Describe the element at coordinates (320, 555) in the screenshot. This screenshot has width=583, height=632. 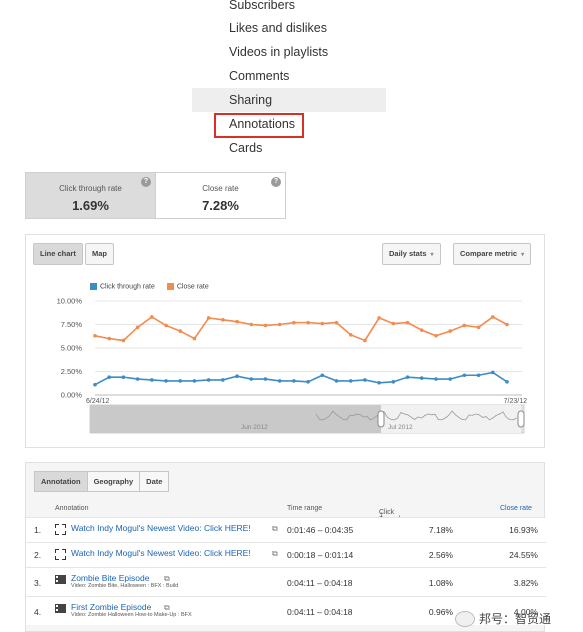
I see `time-range: 0:00:18 – 0:01:14` at that location.